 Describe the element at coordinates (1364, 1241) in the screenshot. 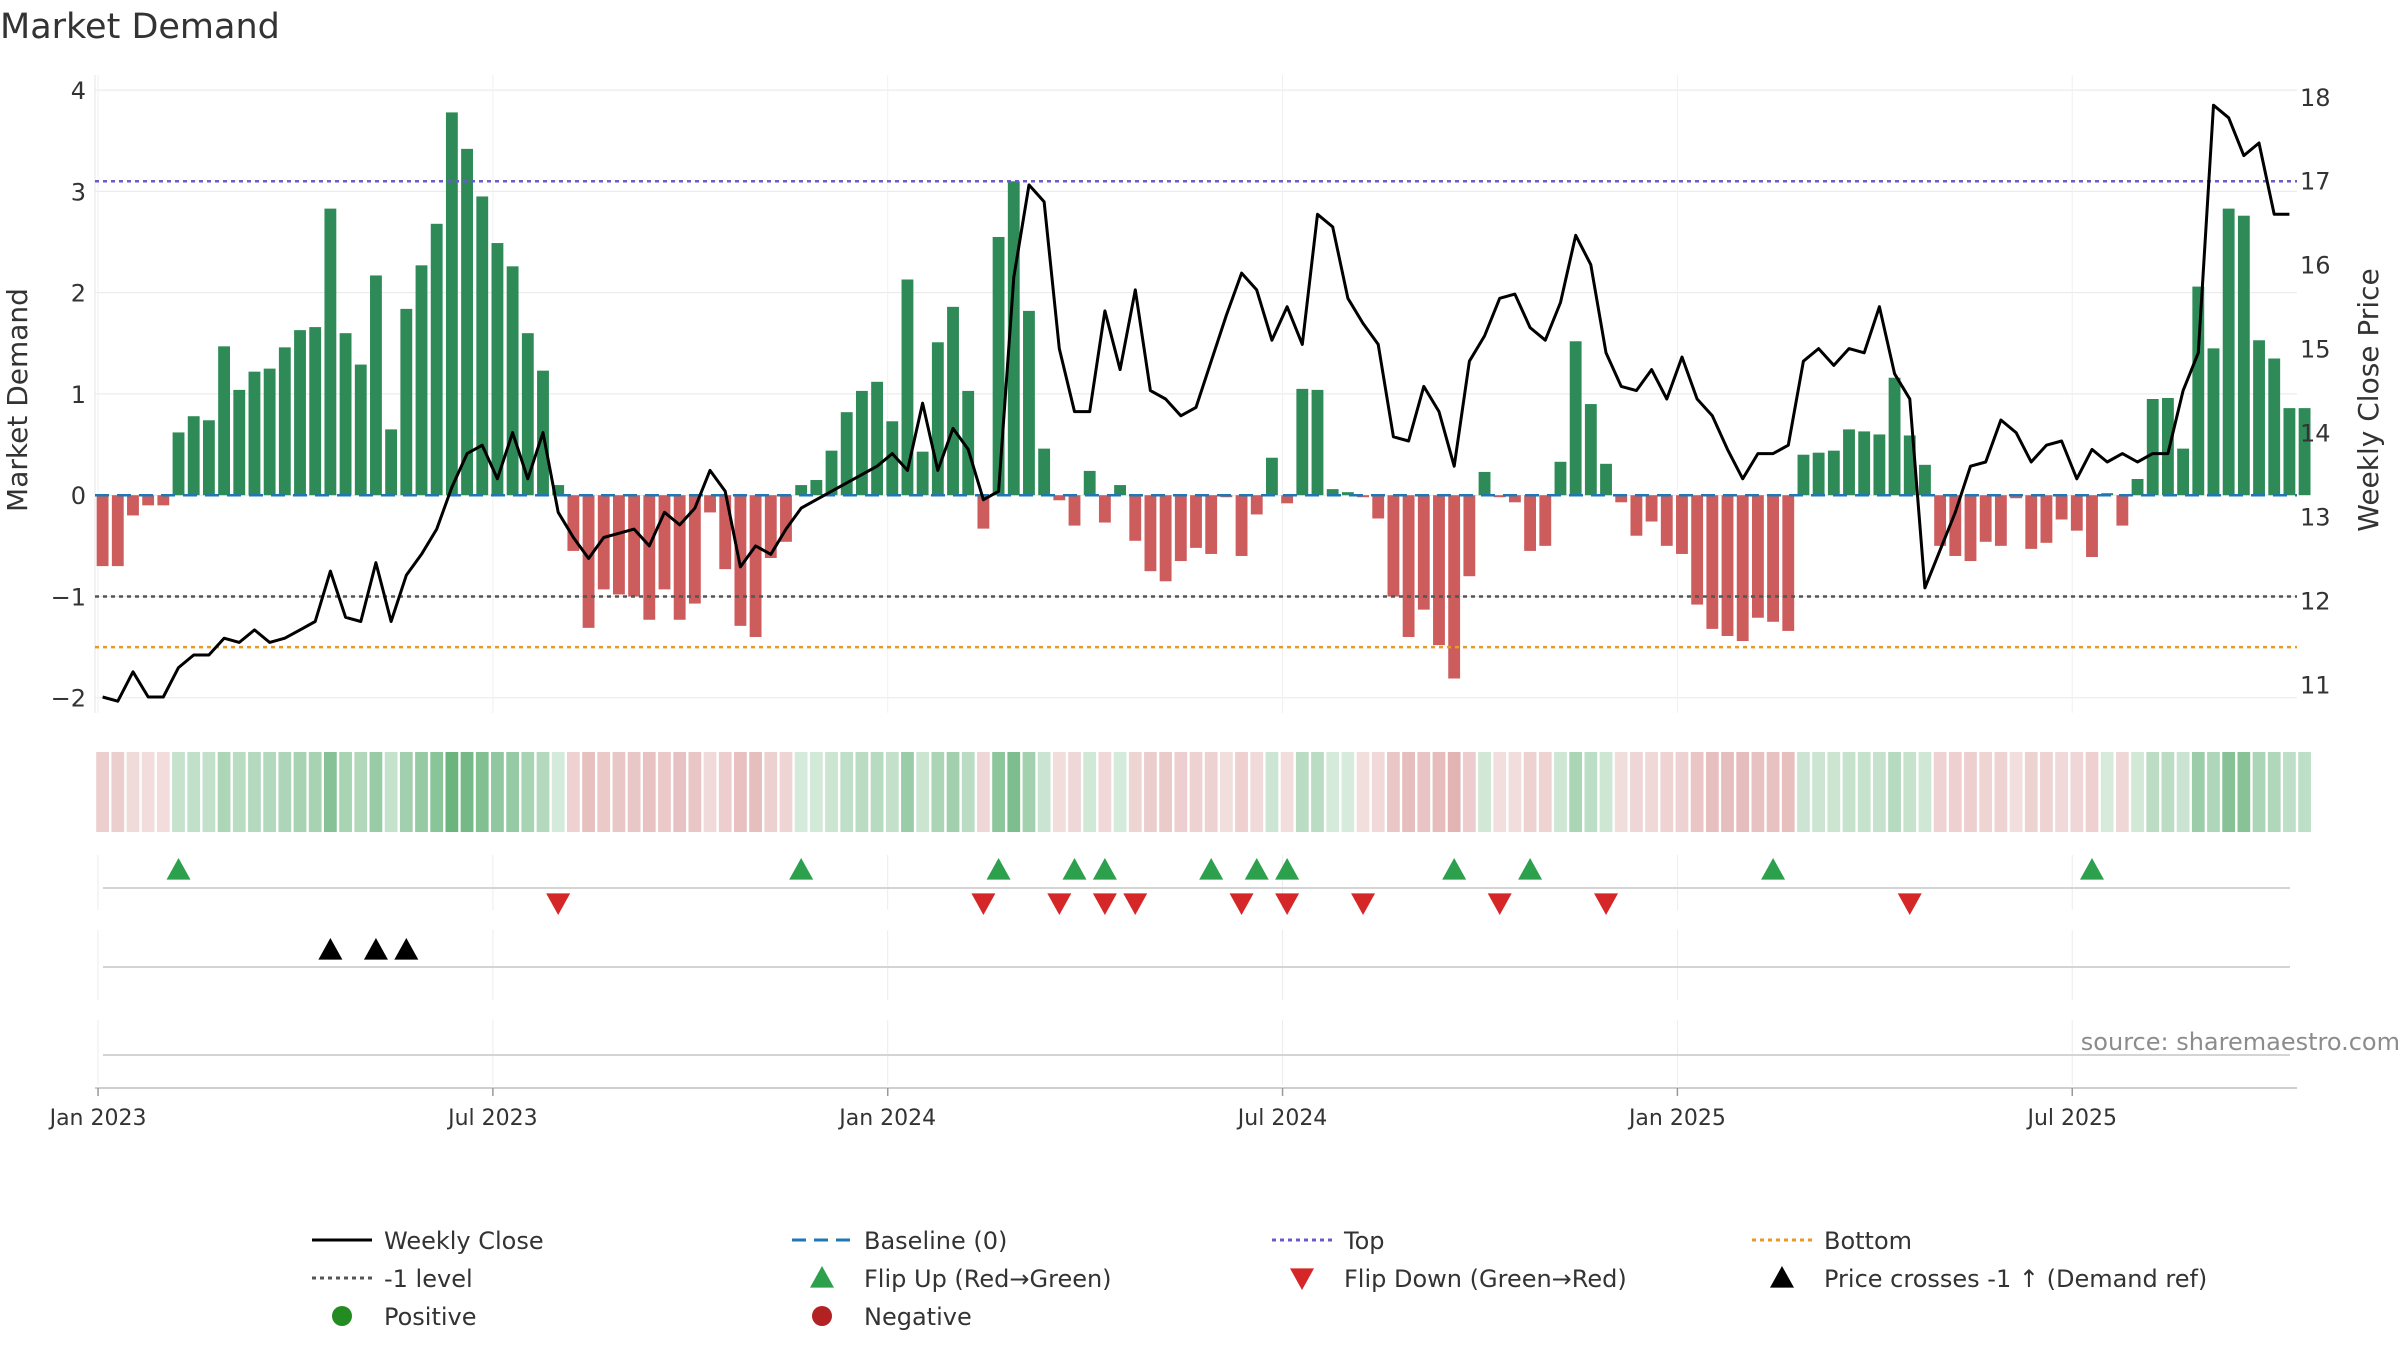

I see `legend-label: Top` at that location.